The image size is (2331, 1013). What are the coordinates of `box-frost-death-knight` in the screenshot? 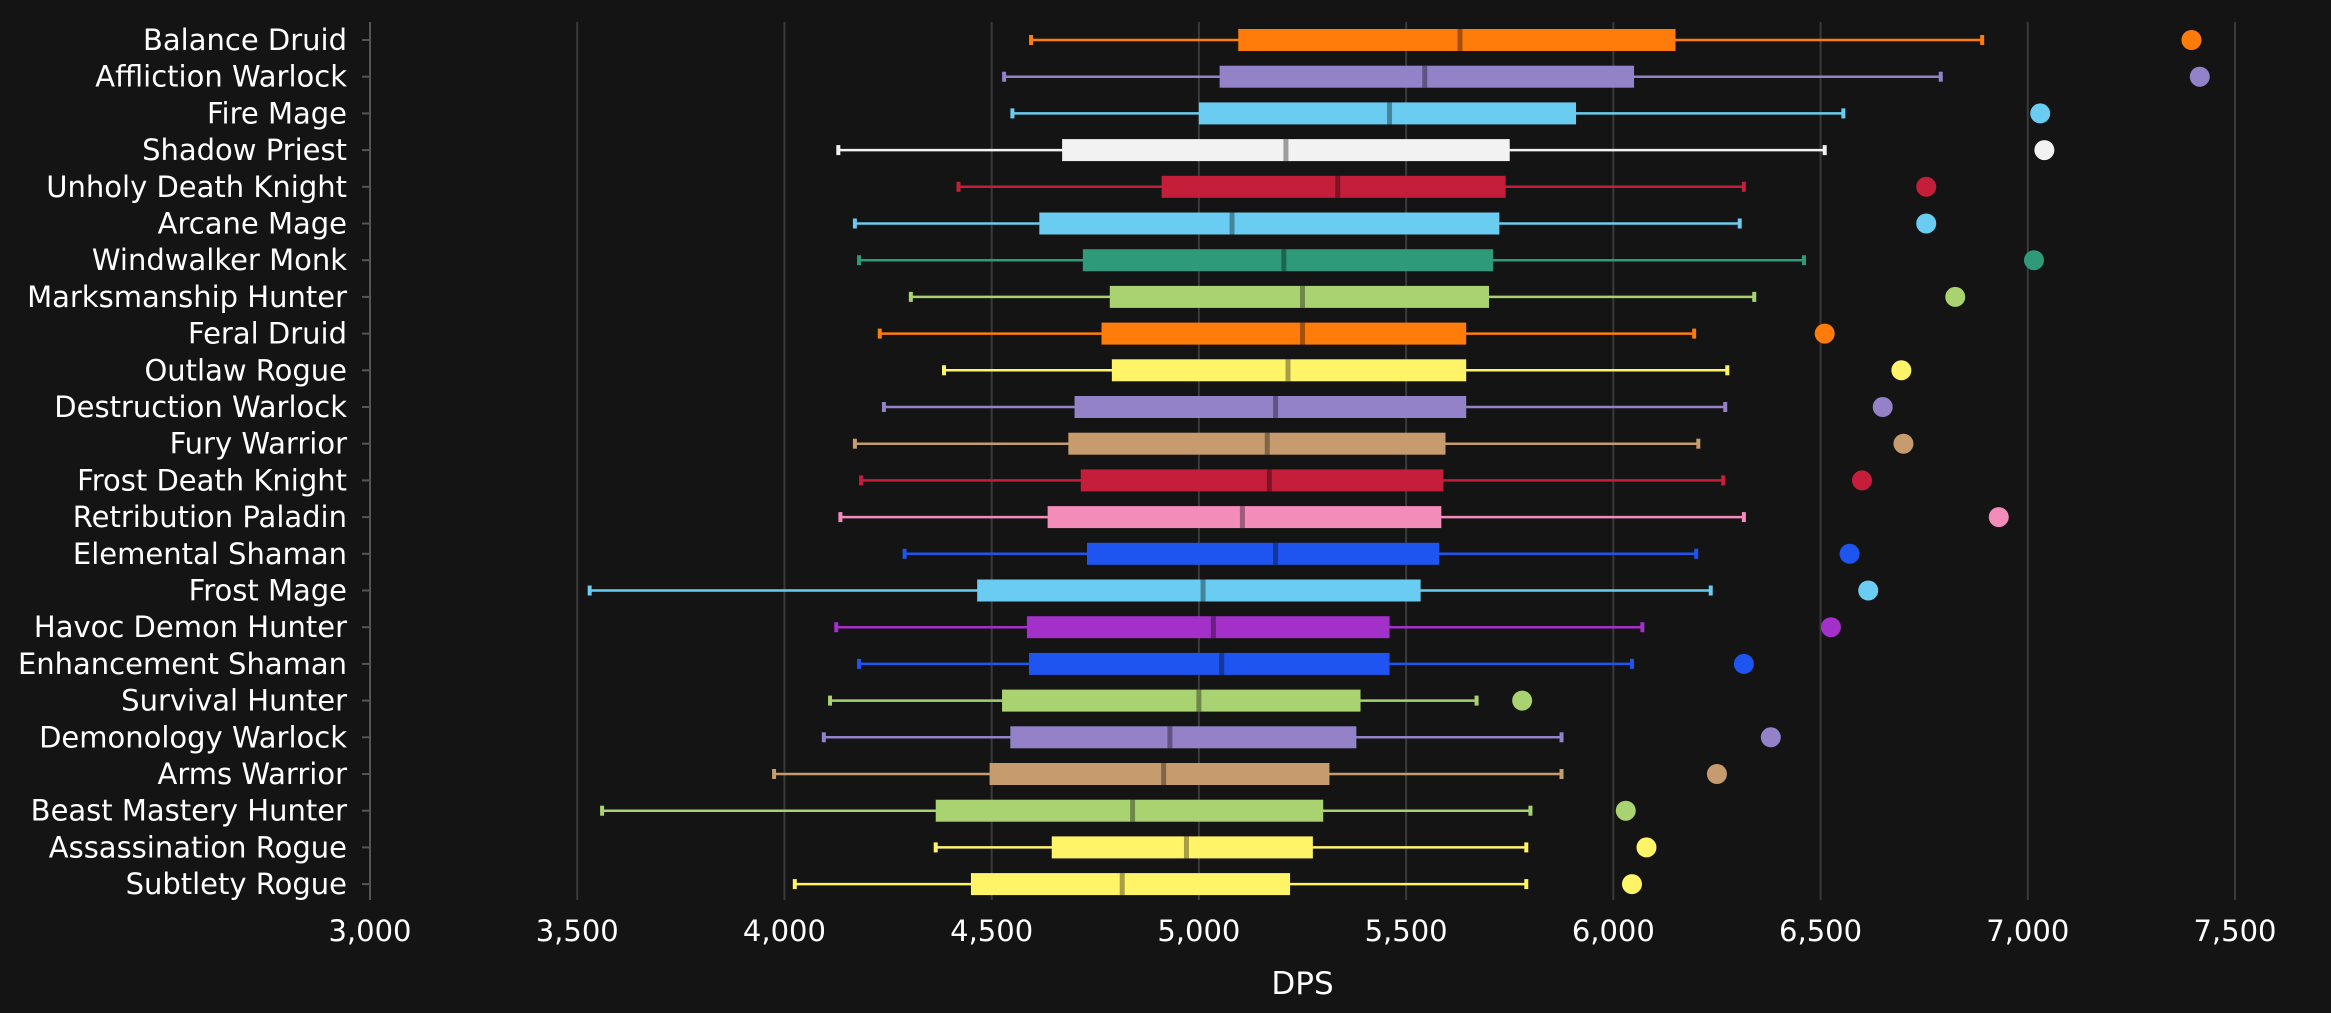 It's located at (1292, 480).